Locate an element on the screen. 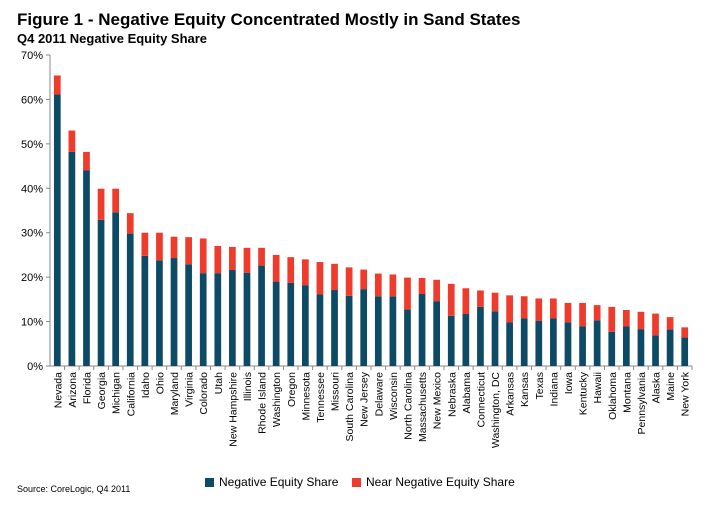  x-tick-label: Washington is located at coordinates (277, 399).